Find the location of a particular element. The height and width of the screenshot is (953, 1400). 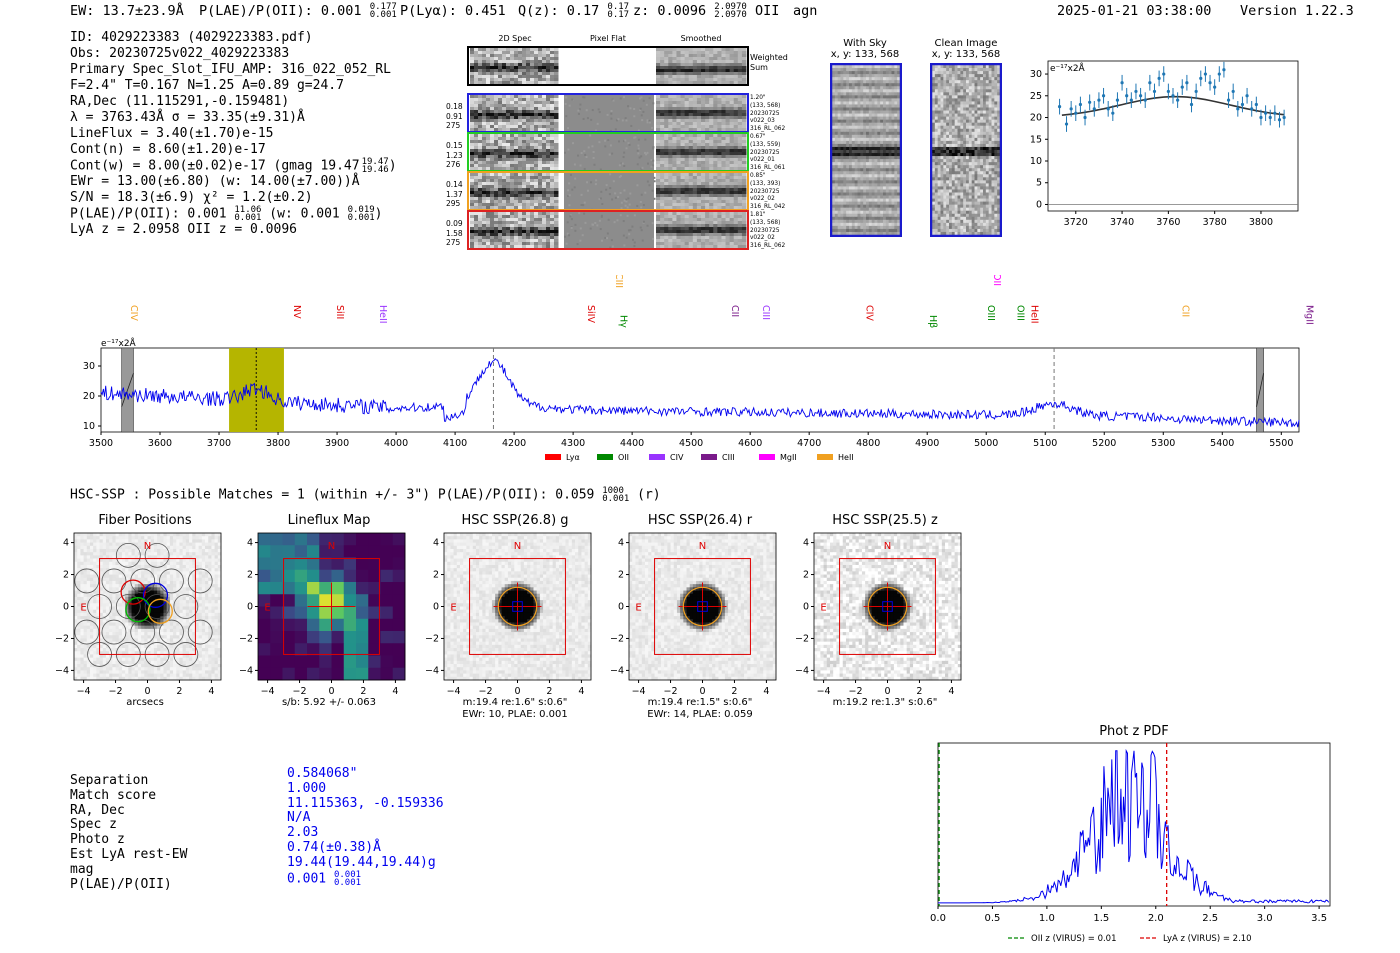

fiber-row-right-label: 20230725 is located at coordinates (765, 152).